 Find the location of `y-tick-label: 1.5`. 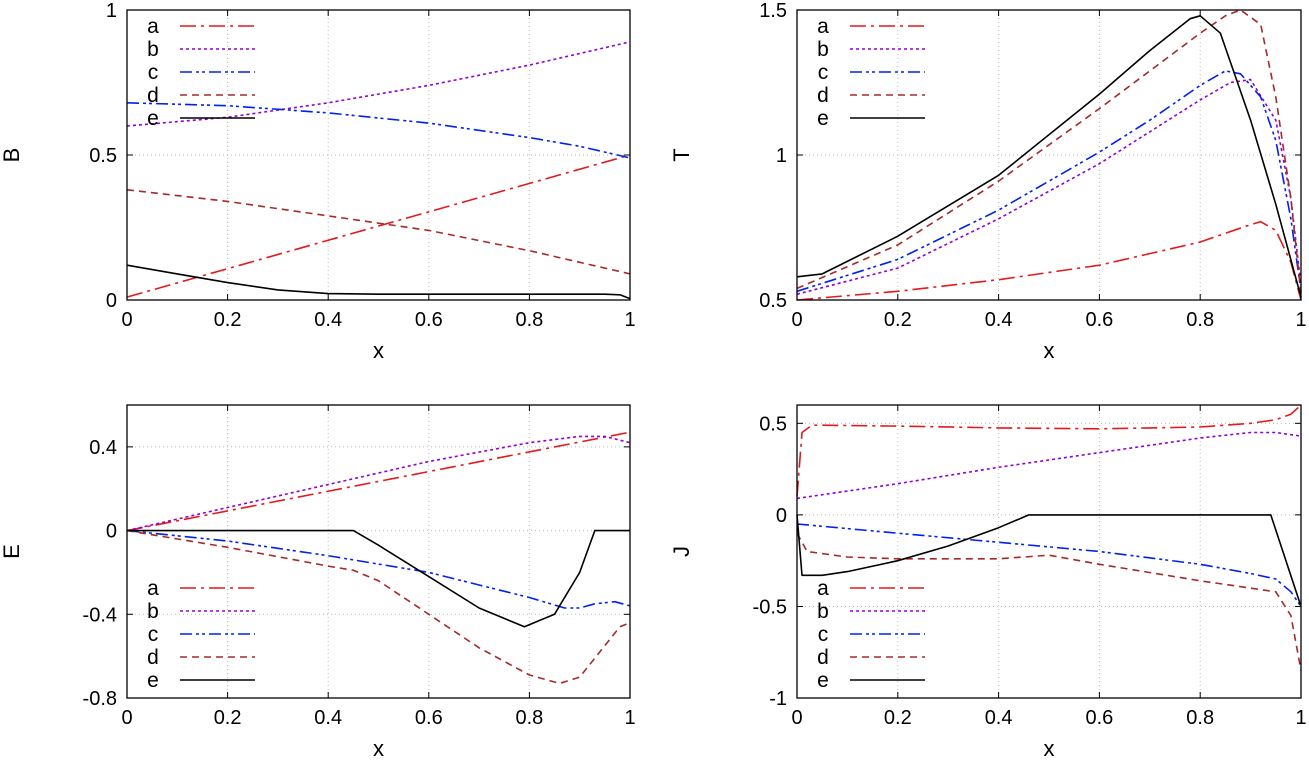

y-tick-label: 1.5 is located at coordinates (773, 11).